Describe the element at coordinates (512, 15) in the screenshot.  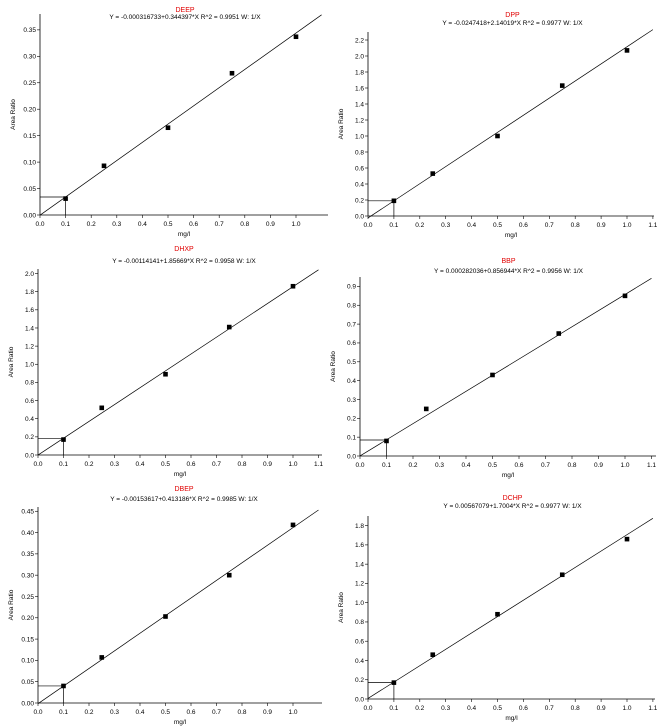
I see `chart-title: DPP` at that location.